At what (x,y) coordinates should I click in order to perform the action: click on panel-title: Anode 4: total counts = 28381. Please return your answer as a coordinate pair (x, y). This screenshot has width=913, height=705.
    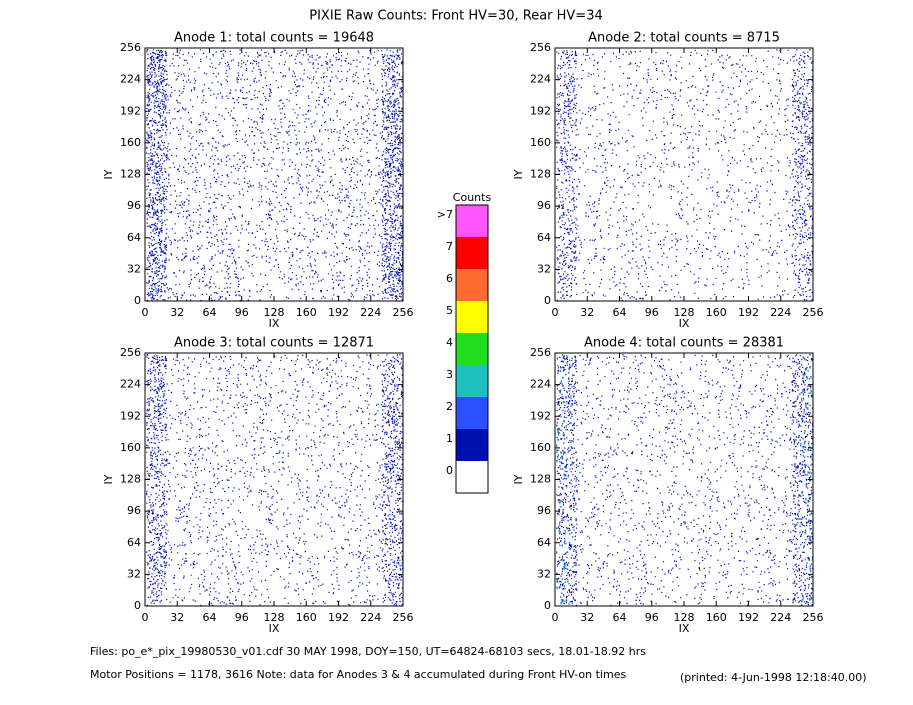
    Looking at the image, I should click on (684, 343).